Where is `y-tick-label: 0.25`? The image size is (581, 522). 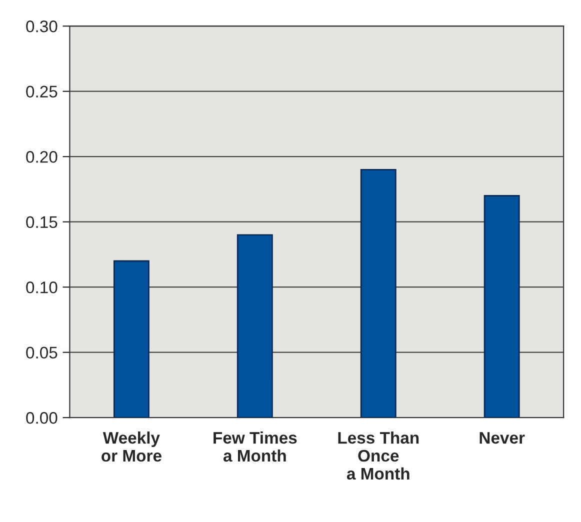
y-tick-label: 0.25 is located at coordinates (42, 92).